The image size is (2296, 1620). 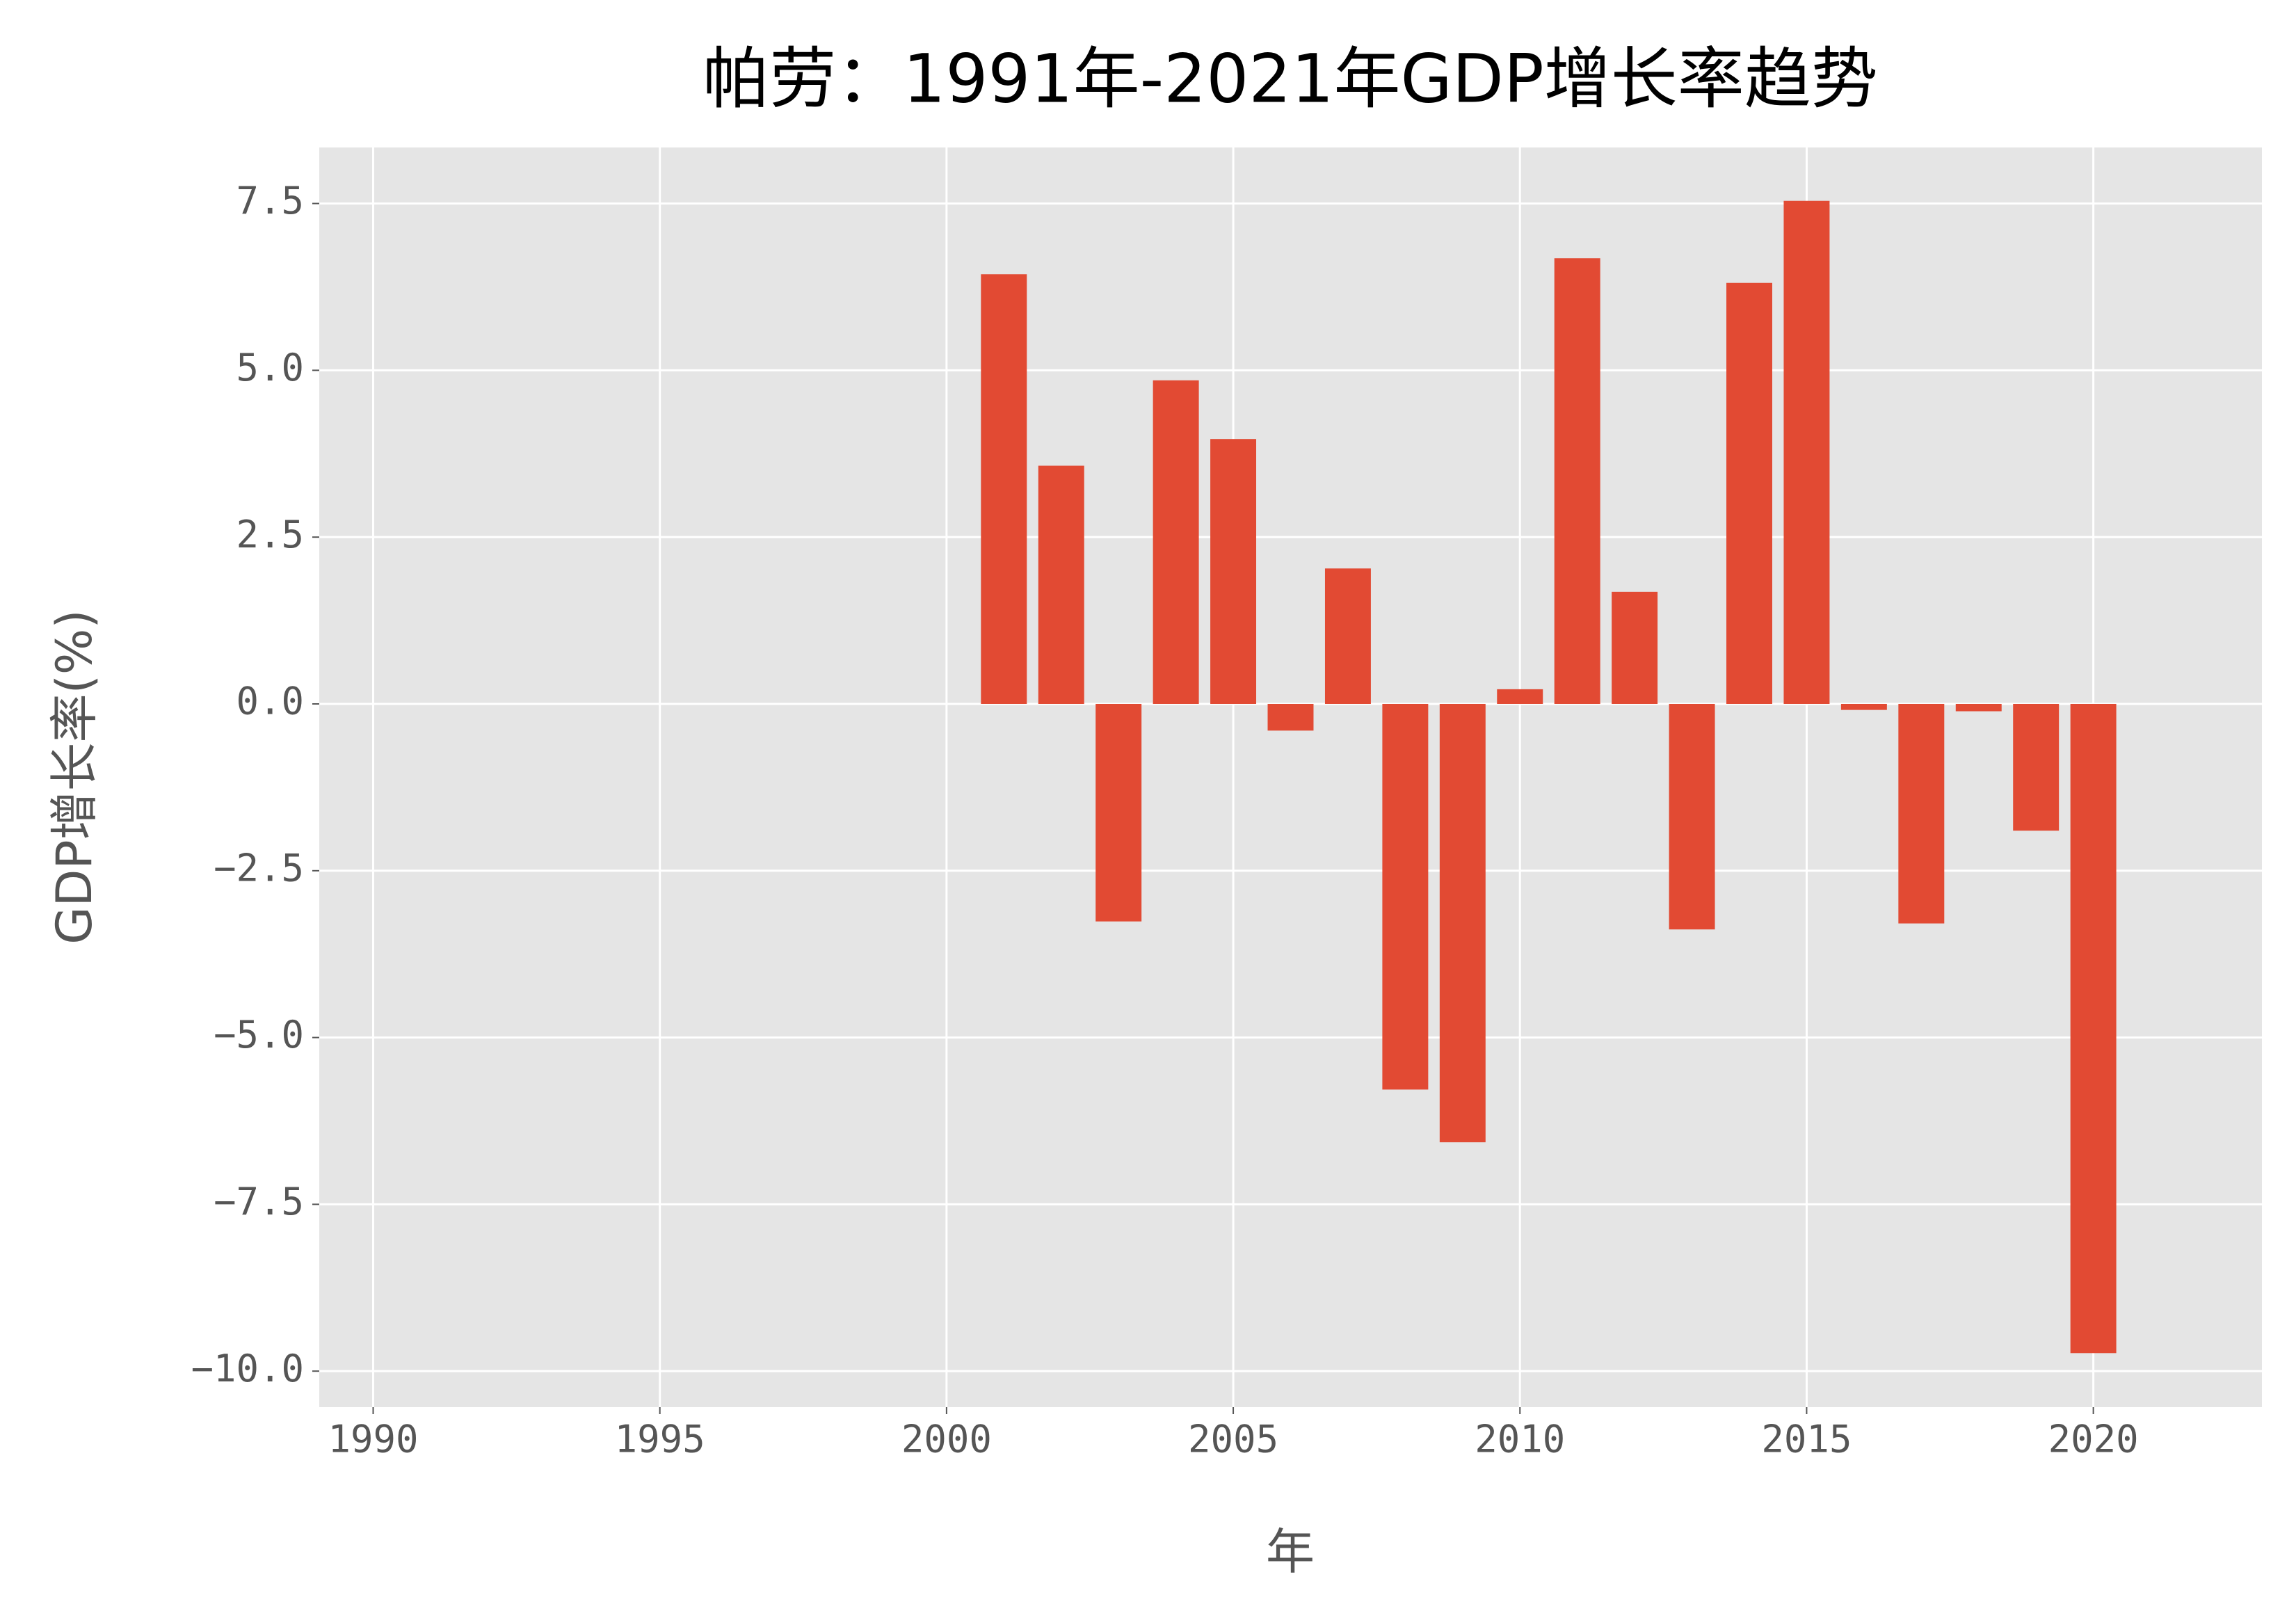 What do you see at coordinates (259, 868) in the screenshot?
I see `y-tick-label: −2.5` at bounding box center [259, 868].